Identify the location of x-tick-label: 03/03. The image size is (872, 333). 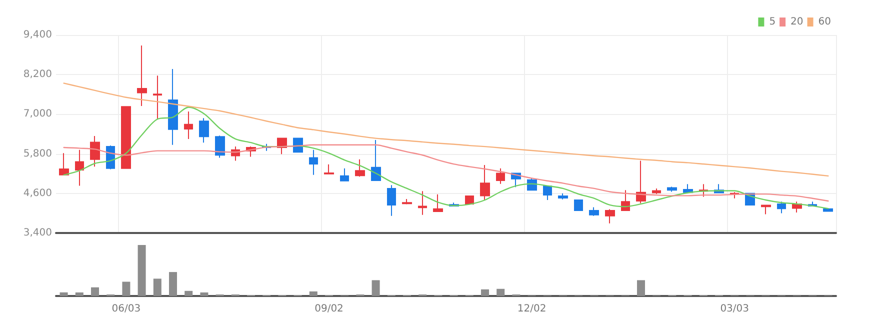
(735, 309).